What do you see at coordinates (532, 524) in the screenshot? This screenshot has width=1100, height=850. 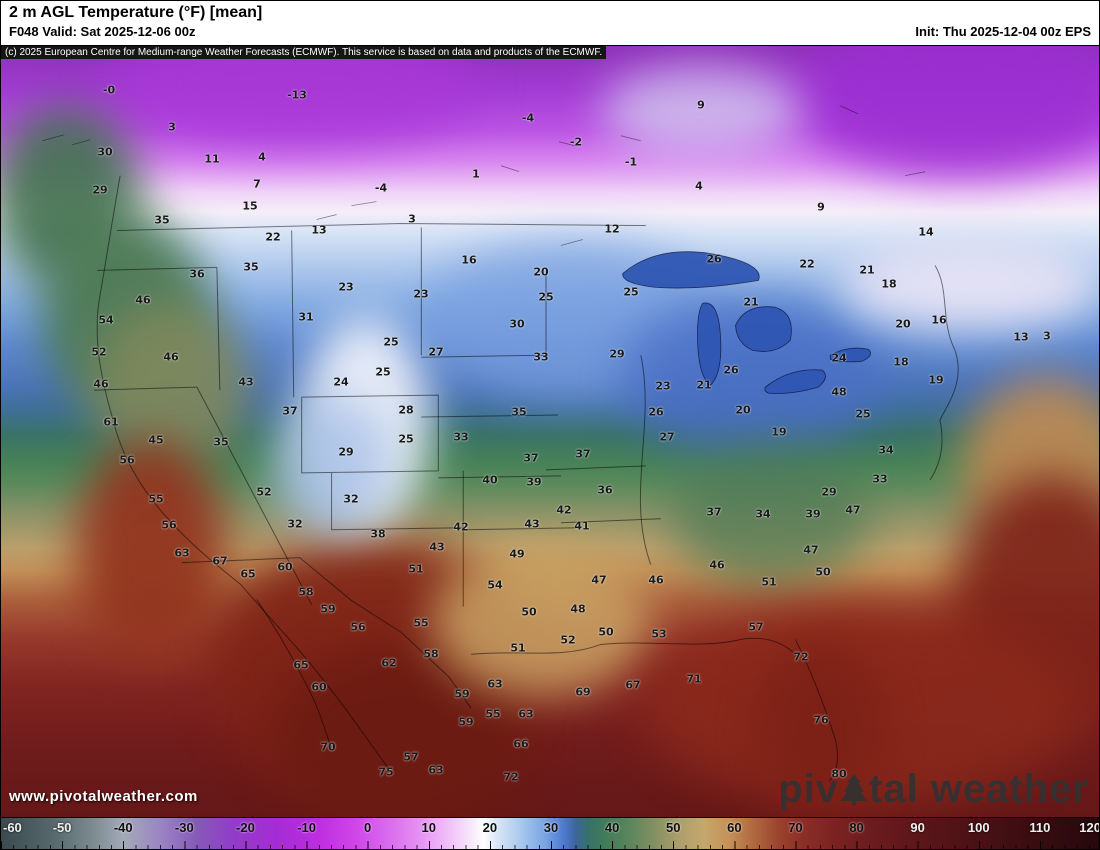 I see `temp-label: 43` at bounding box center [532, 524].